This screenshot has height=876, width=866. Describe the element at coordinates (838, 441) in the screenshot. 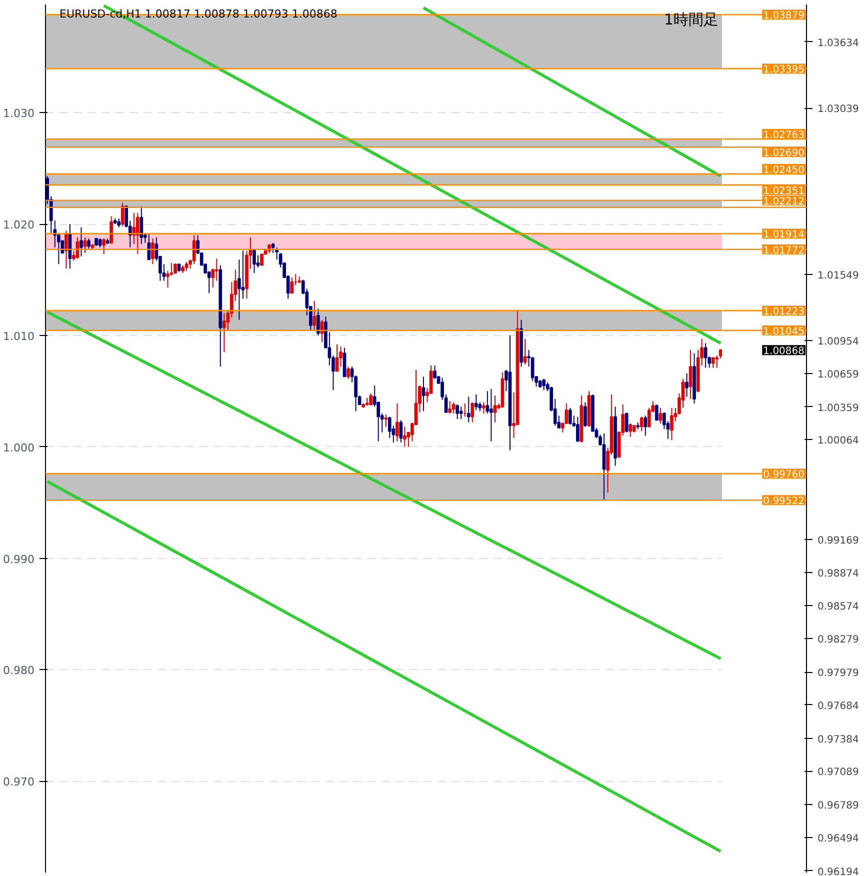

I see `y2-tick-label: 1.00064` at that location.